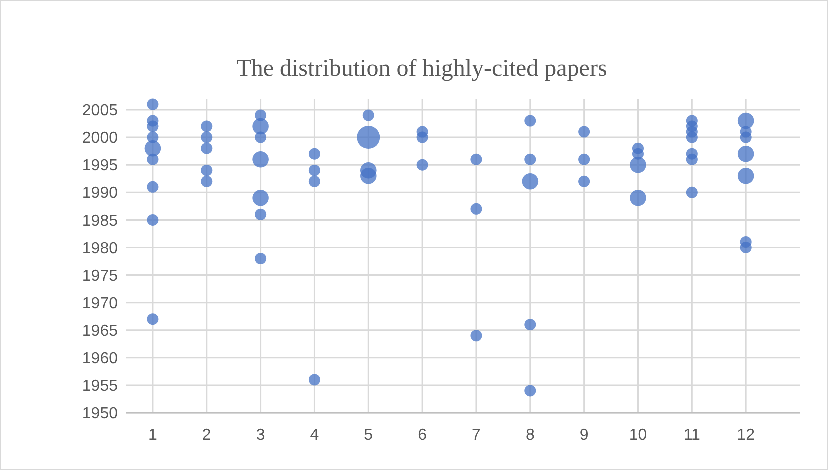 This screenshot has height=470, width=828. I want to click on chart-title: The distribution of highly-cited papers, so click(422, 69).